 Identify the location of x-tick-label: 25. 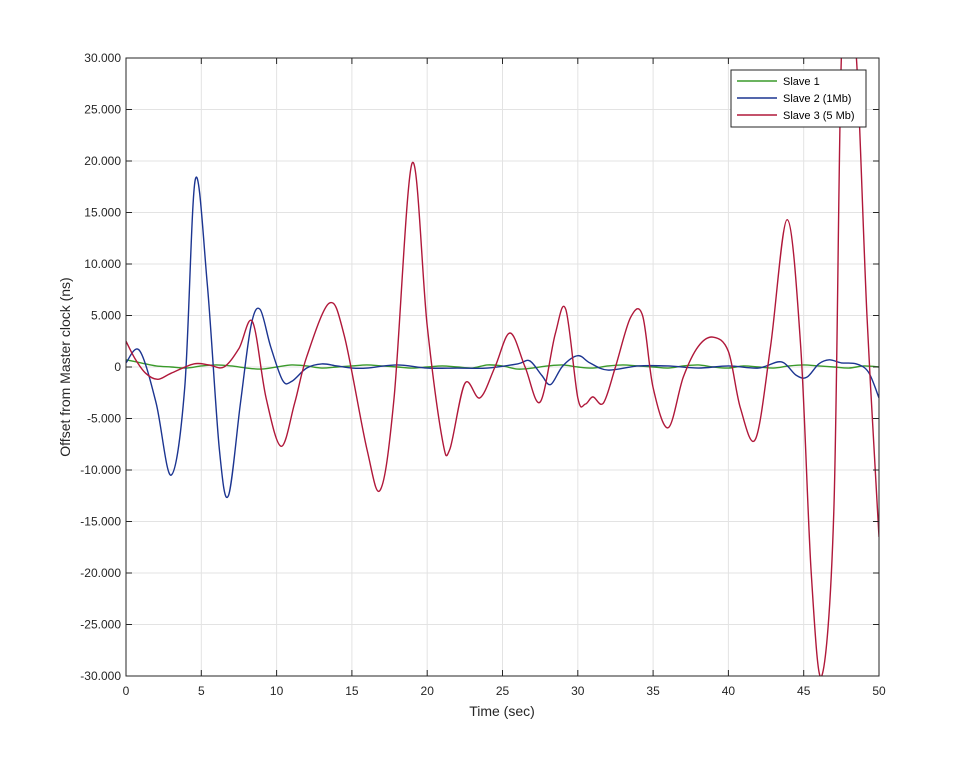
(503, 691).